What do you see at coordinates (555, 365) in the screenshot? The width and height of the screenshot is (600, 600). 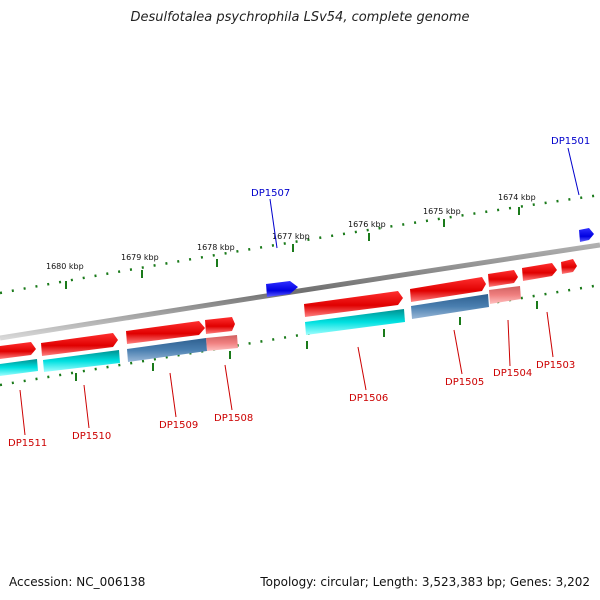 I see `gene-label-DP1503: DP1503` at bounding box center [555, 365].